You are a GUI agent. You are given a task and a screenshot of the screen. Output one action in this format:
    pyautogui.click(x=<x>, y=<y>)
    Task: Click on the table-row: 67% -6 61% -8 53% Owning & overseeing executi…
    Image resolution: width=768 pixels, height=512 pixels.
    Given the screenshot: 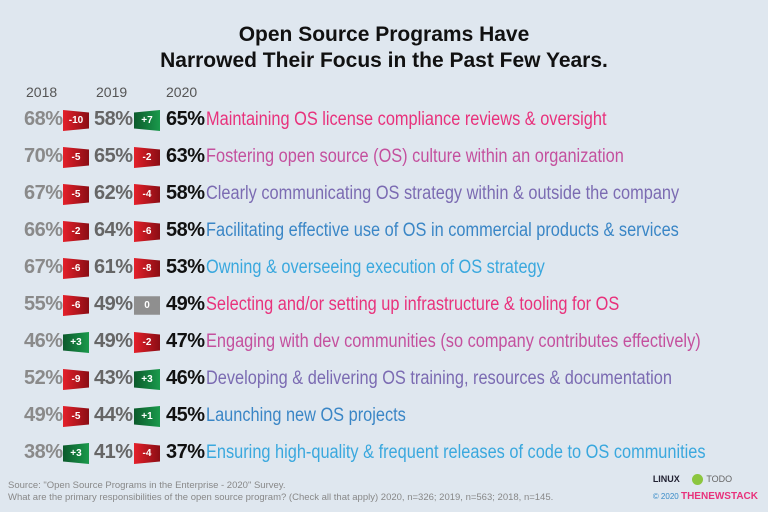 What is the action you would take?
    pyautogui.click(x=384, y=268)
    